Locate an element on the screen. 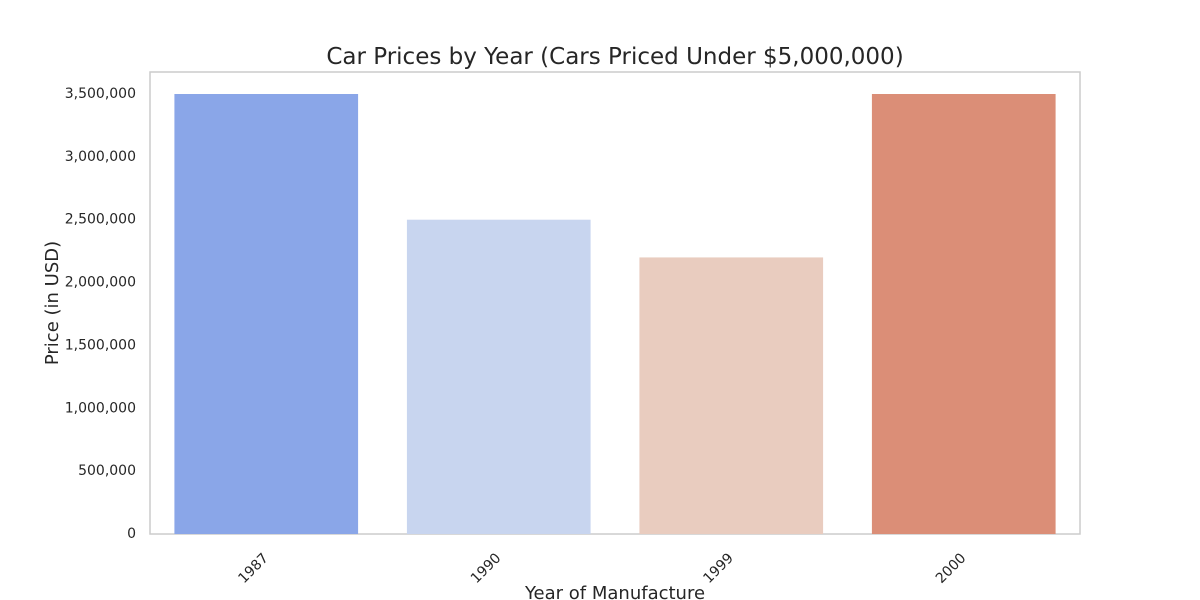 The height and width of the screenshot is (600, 1200). bar-1990 is located at coordinates (498, 376).